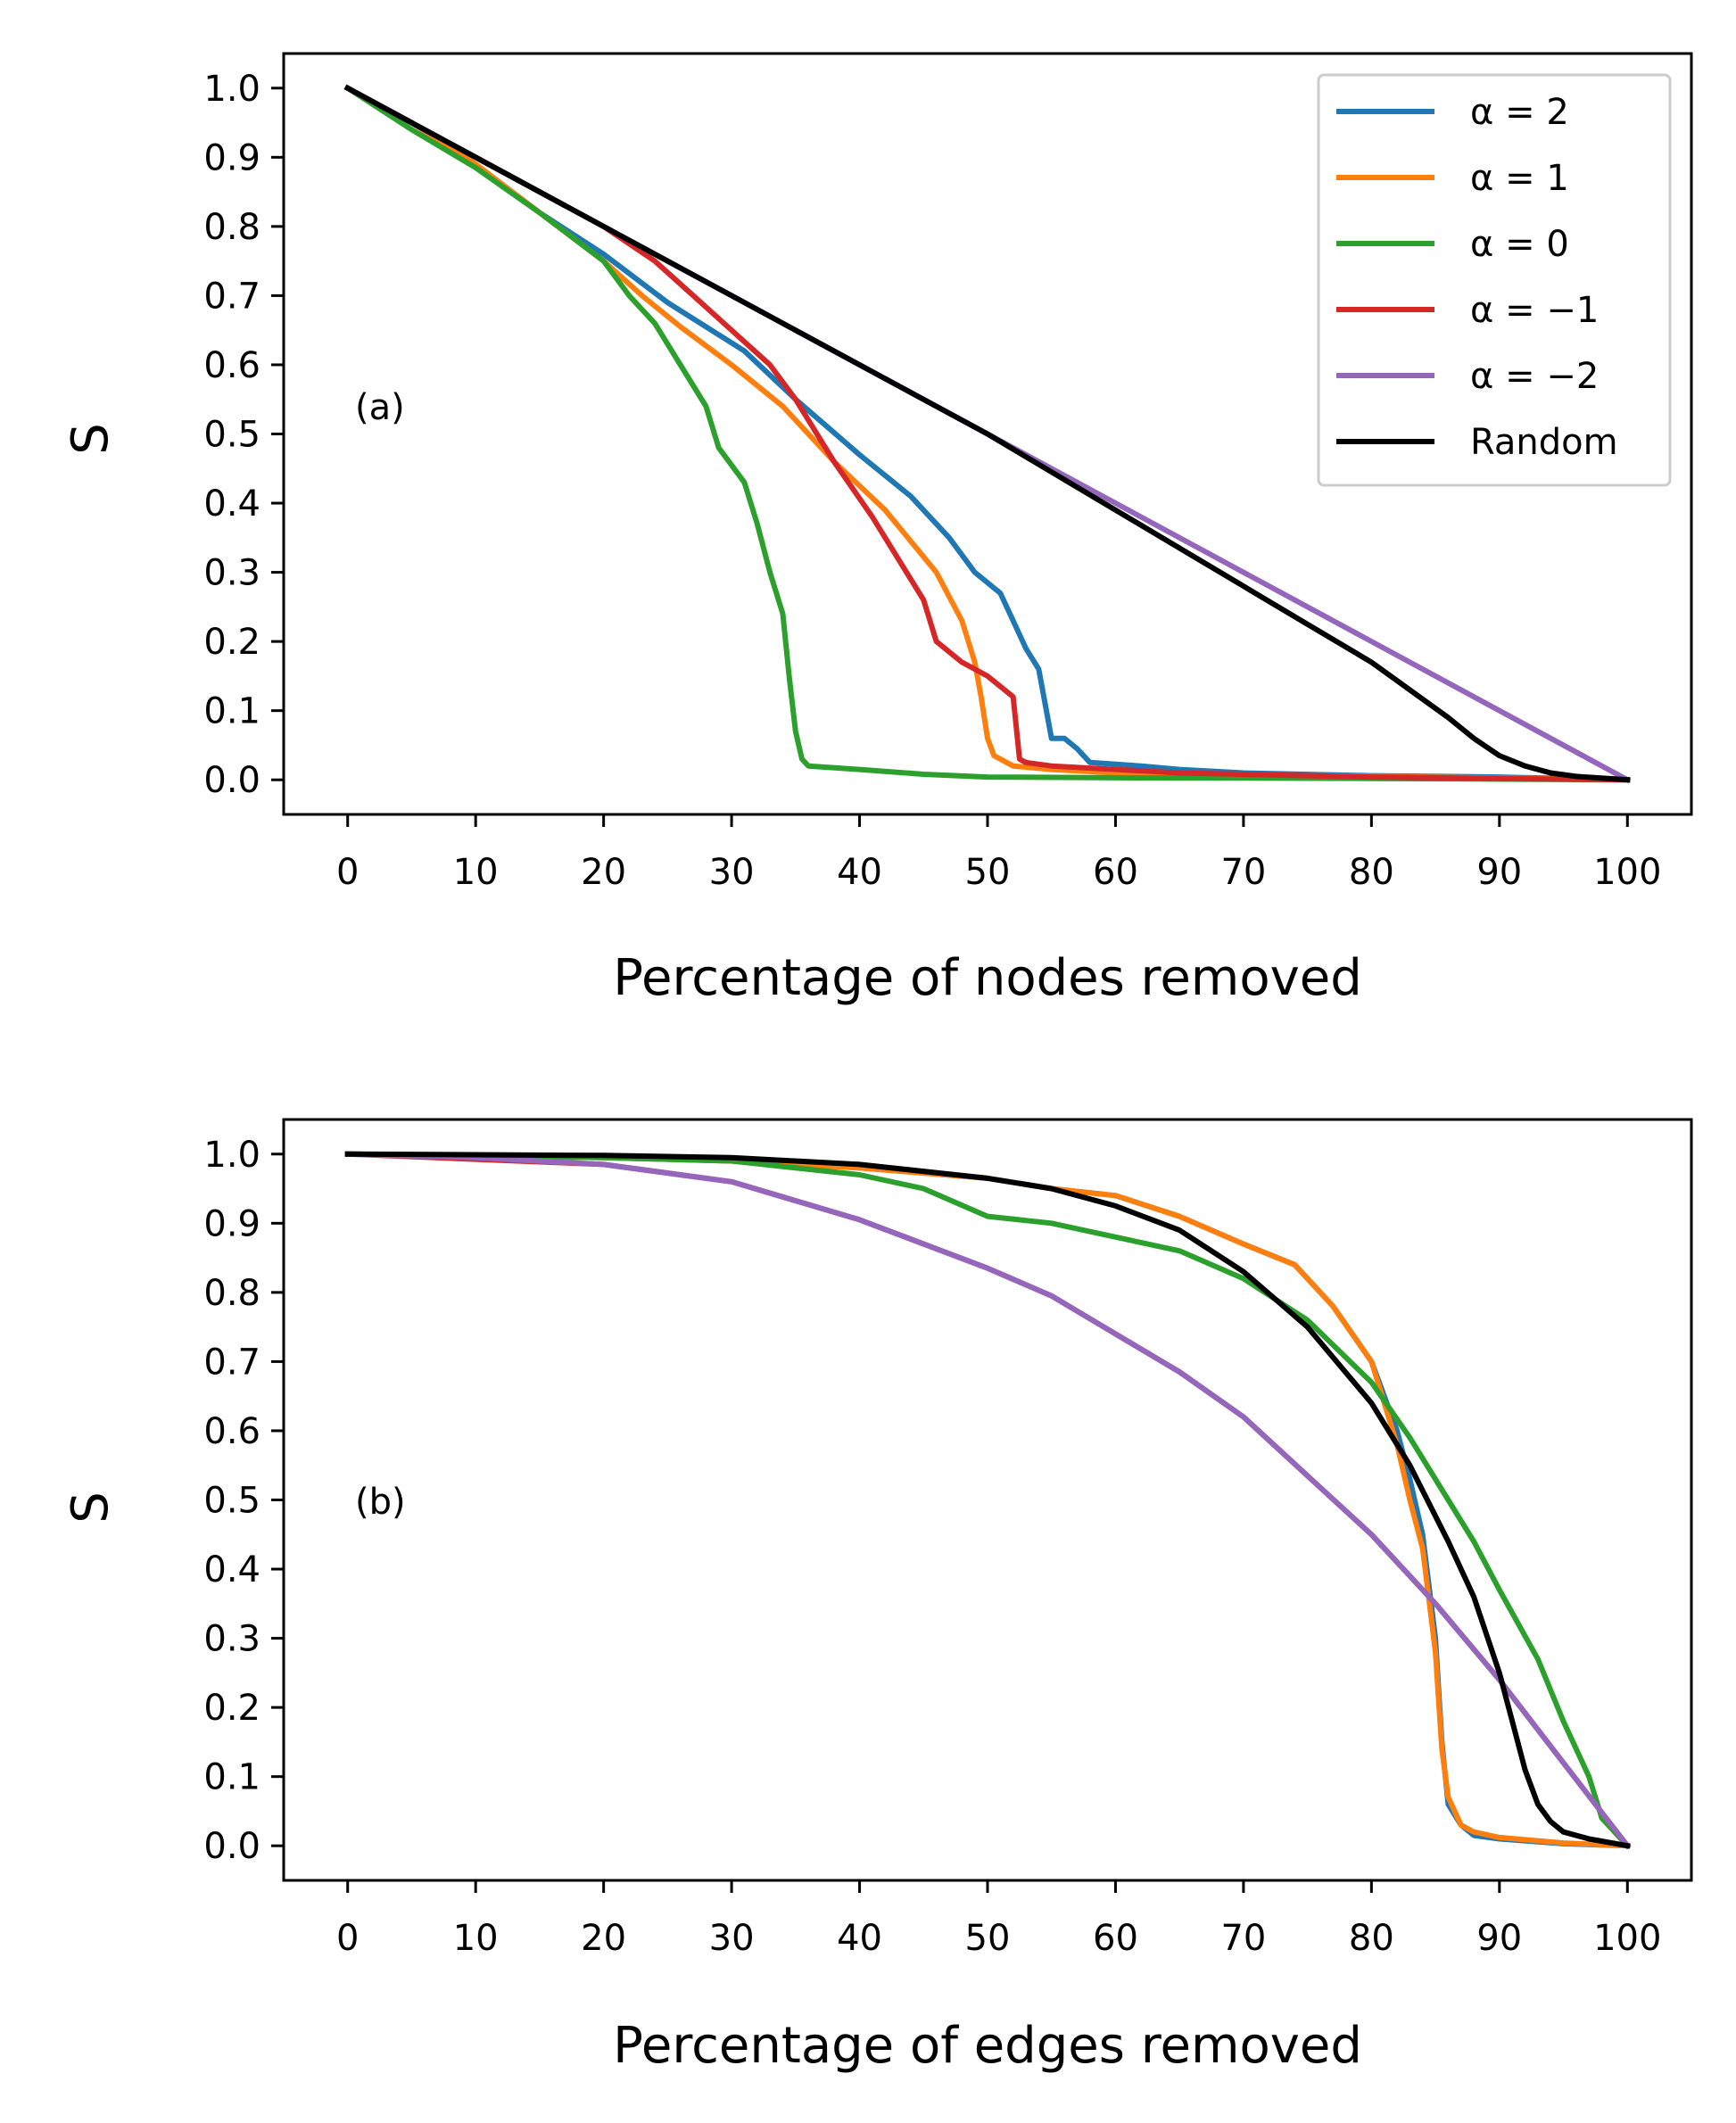  Describe the element at coordinates (1519, 113) in the screenshot. I see `svg-text: α = 2` at that location.